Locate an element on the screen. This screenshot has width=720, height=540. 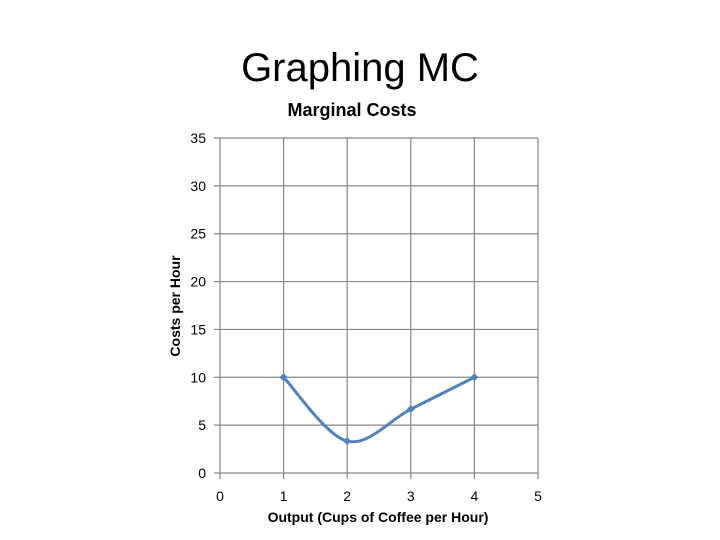
x-tick-label: 3 is located at coordinates (411, 496).